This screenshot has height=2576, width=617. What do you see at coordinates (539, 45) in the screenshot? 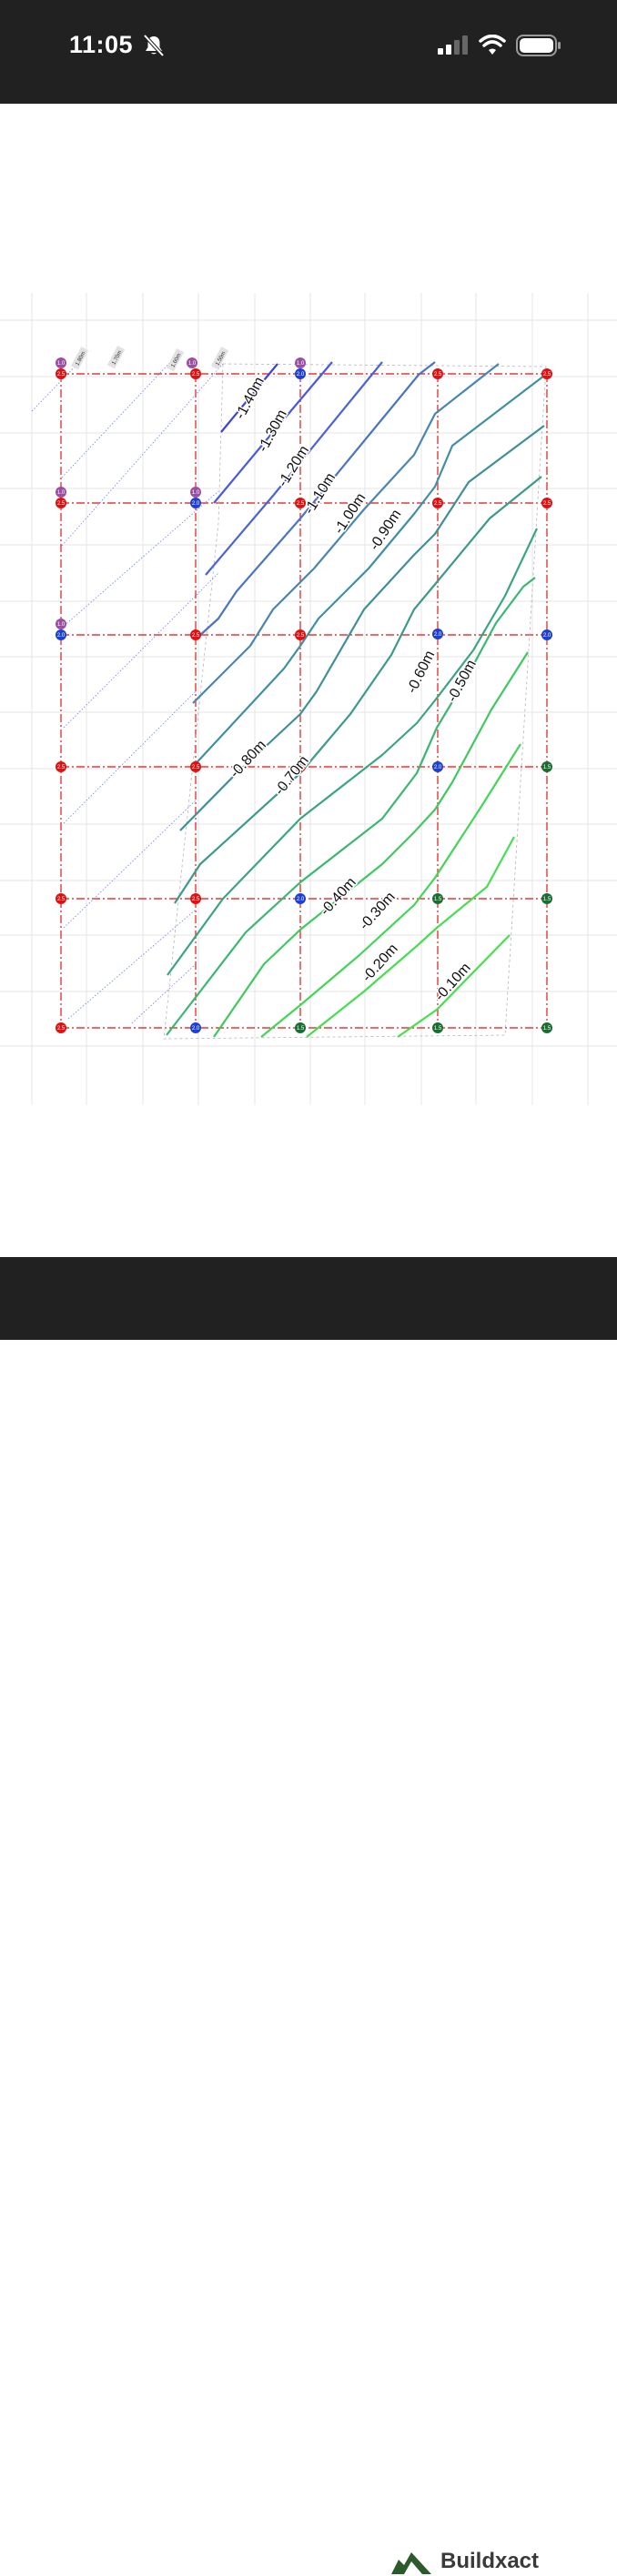
I see `battery-icon` at bounding box center [539, 45].